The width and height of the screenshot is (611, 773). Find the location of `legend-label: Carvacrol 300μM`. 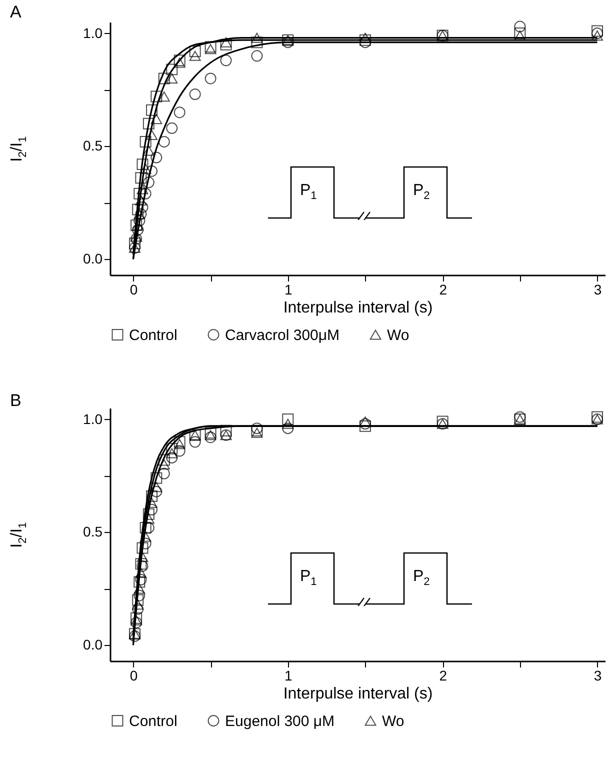

legend-label: Carvacrol 300μM is located at coordinates (282, 335).